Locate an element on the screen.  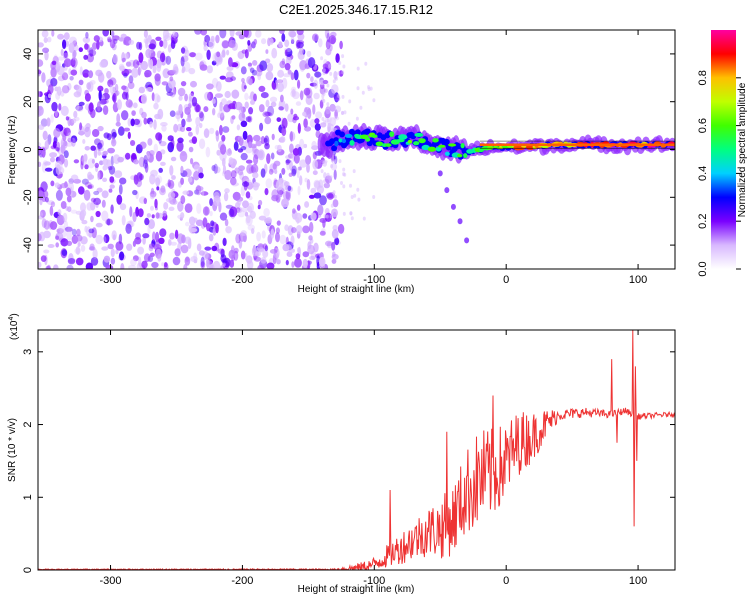
x-tick-label: -100 is located at coordinates (374, 581).